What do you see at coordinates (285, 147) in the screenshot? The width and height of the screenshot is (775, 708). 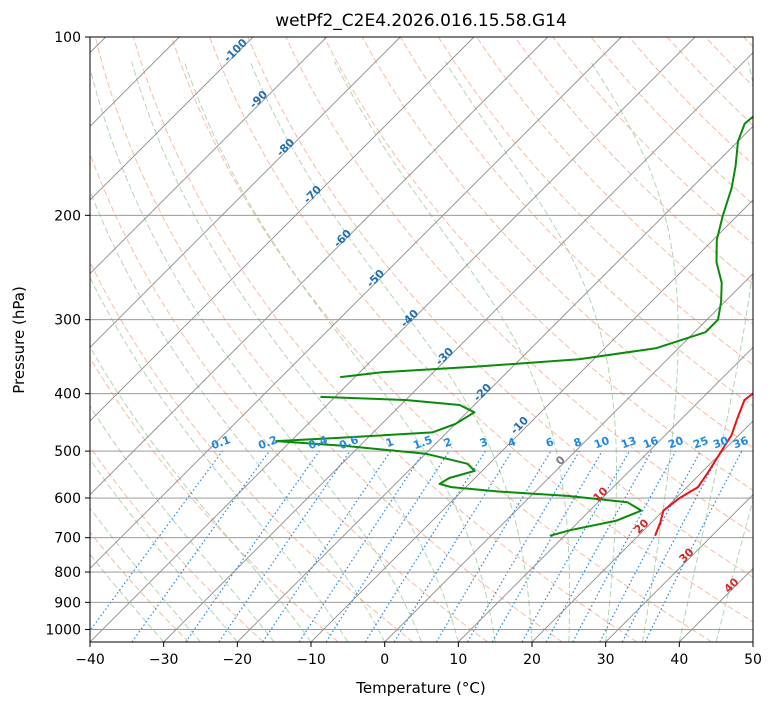 I see `dry-adiabat-label: -80` at bounding box center [285, 147].